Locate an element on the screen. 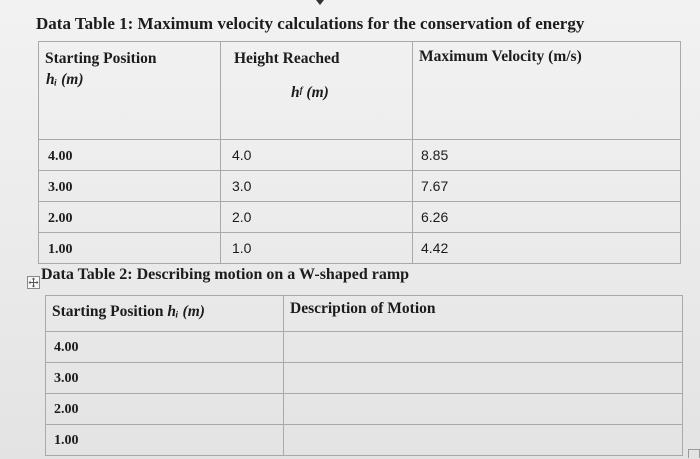 The width and height of the screenshot is (700, 459). maximum-velocity-cell: 4.42 is located at coordinates (546, 248).